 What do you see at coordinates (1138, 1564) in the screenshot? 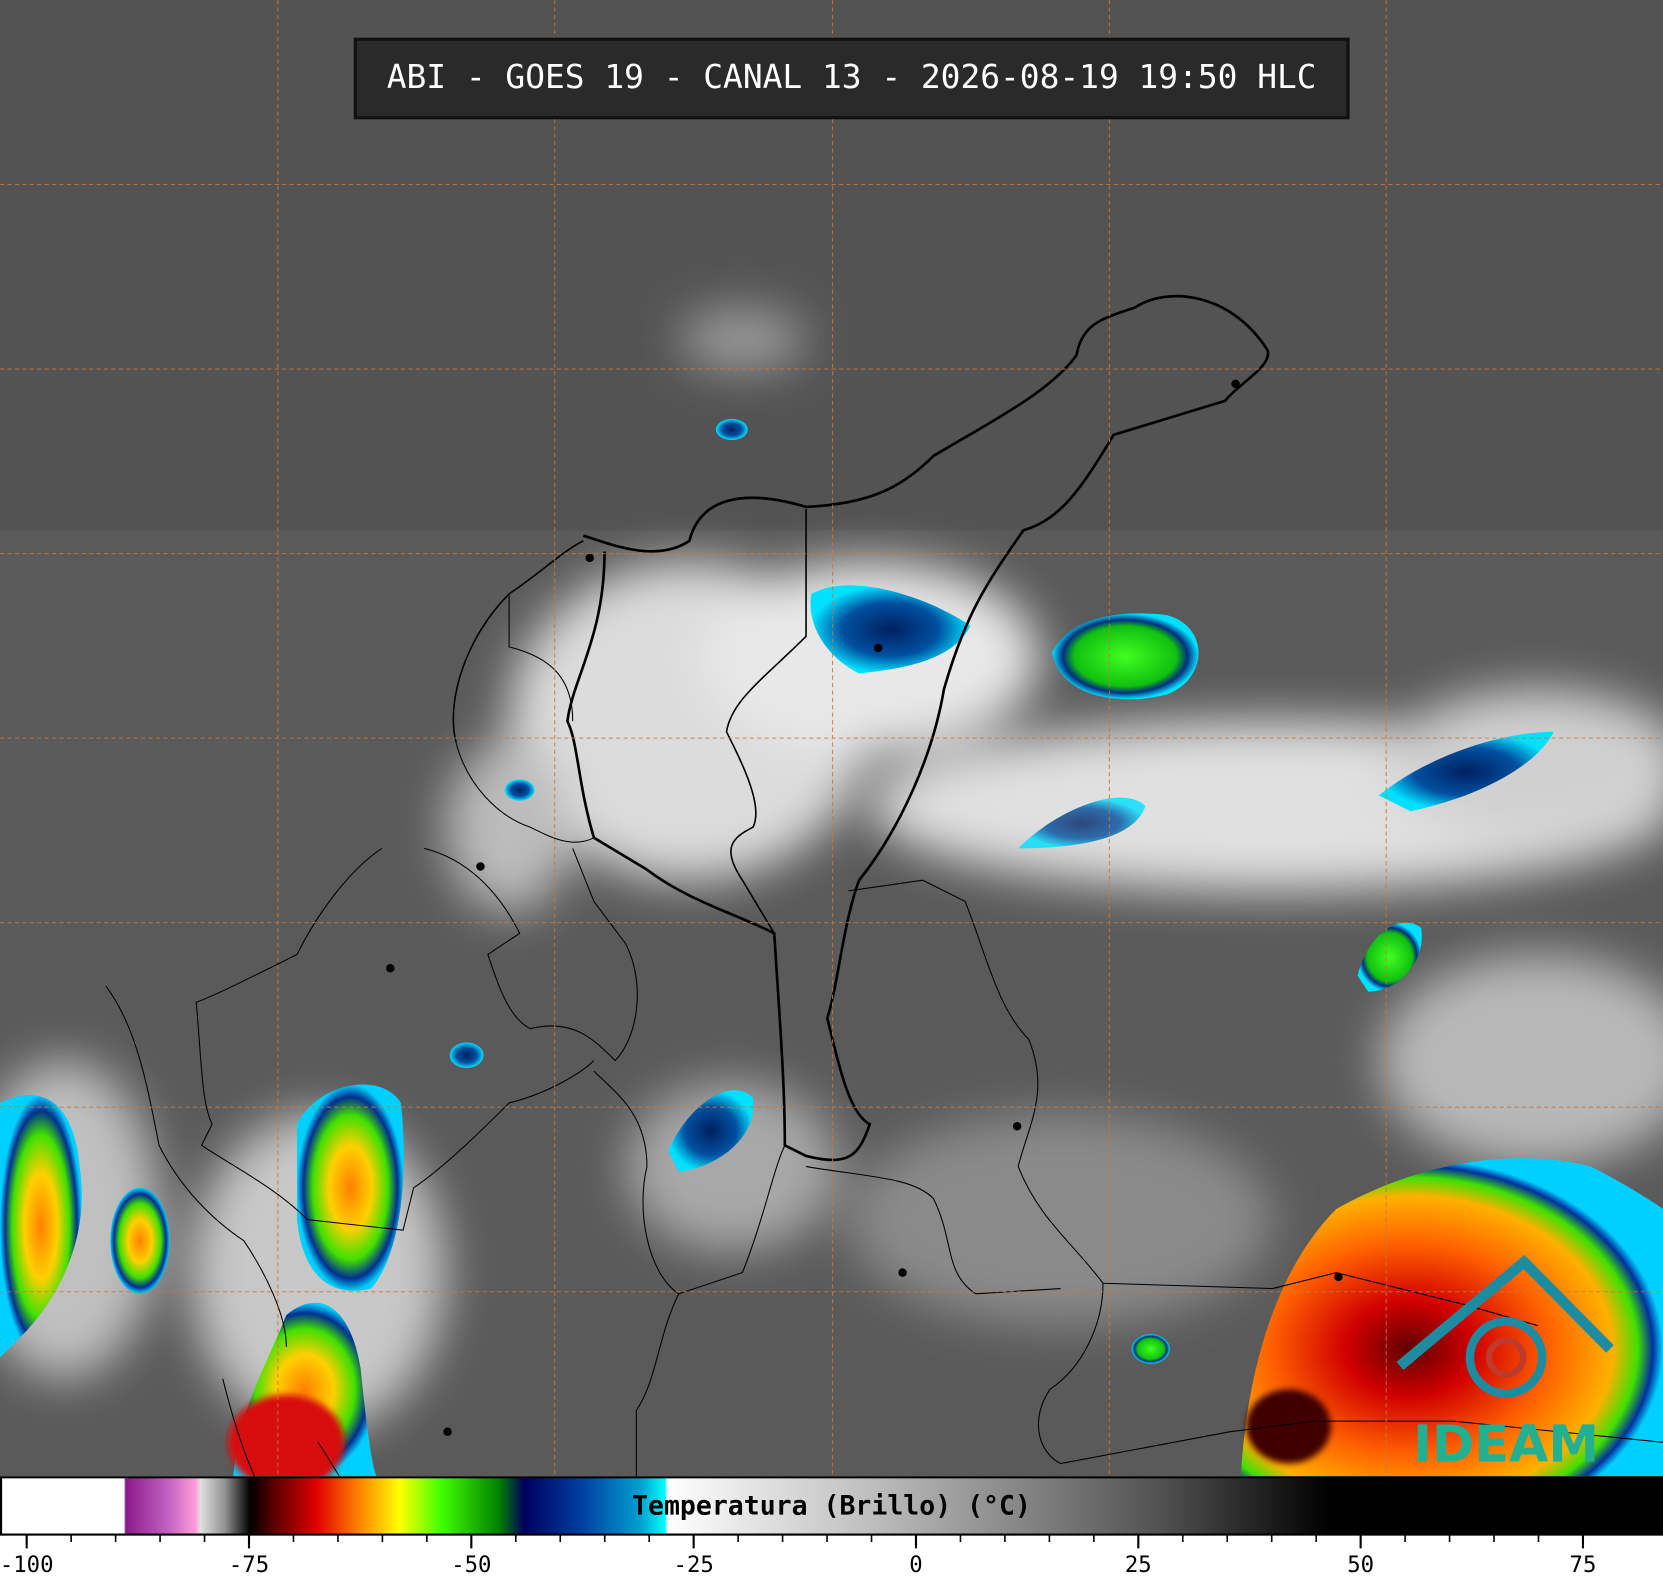
I see `tick-label: 25` at bounding box center [1138, 1564].